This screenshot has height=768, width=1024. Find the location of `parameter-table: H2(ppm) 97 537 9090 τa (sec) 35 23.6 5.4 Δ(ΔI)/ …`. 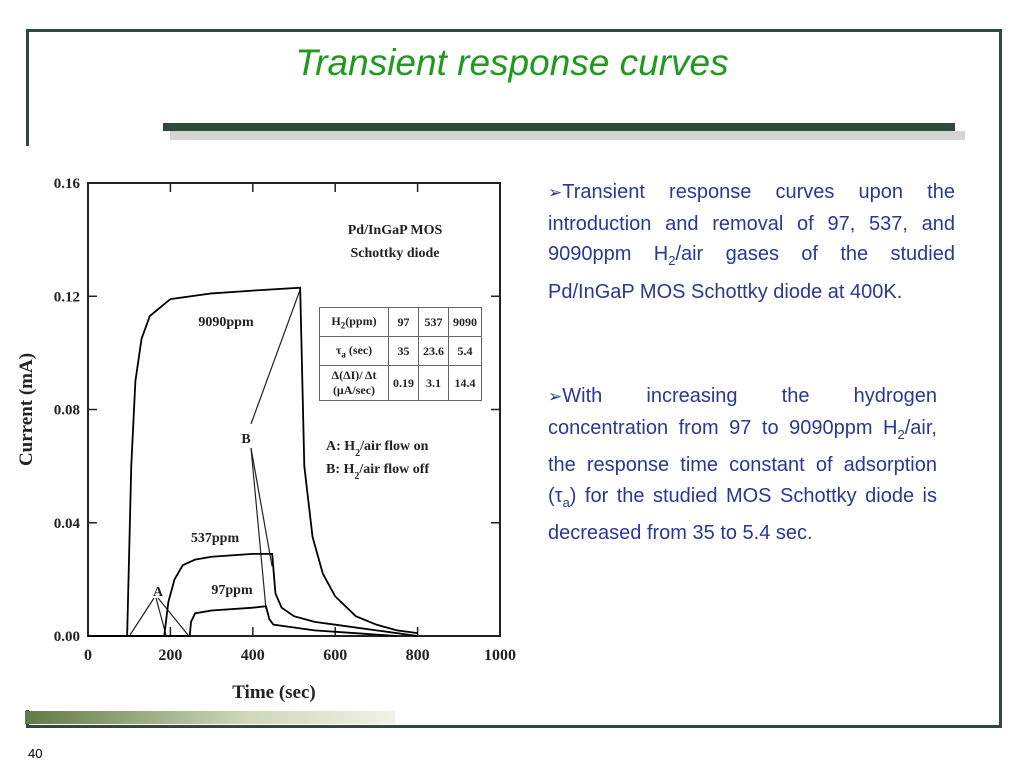

parameter-table: H2(ppm) 97 537 9090 τa (sec) 35 23.6 5.4 Δ(ΔI)/ … is located at coordinates (400, 354).